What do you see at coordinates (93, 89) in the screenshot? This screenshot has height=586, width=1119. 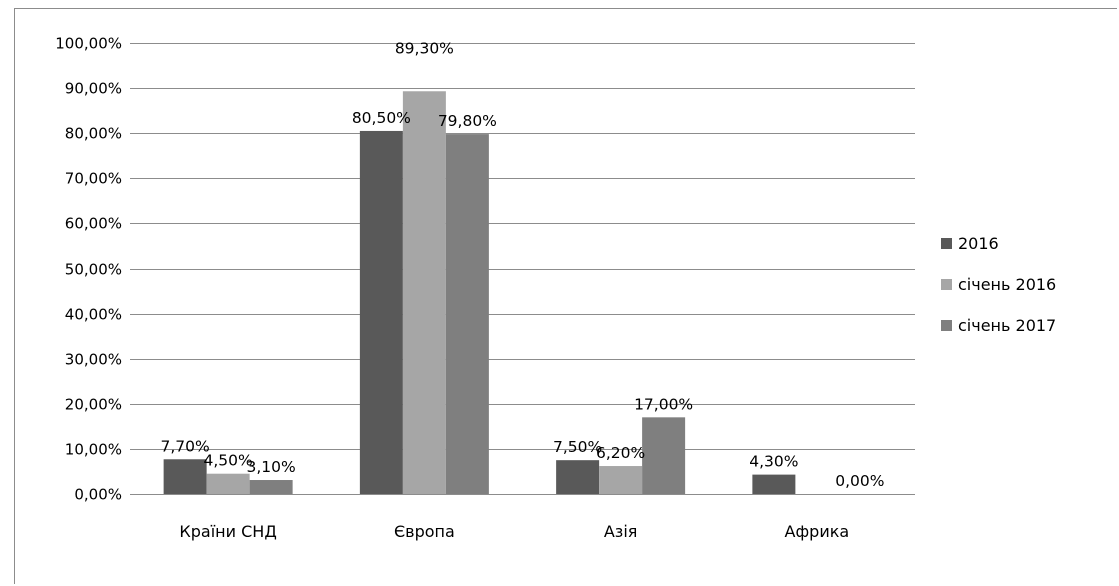 I see `y-tick-label: 90,00%` at bounding box center [93, 89].